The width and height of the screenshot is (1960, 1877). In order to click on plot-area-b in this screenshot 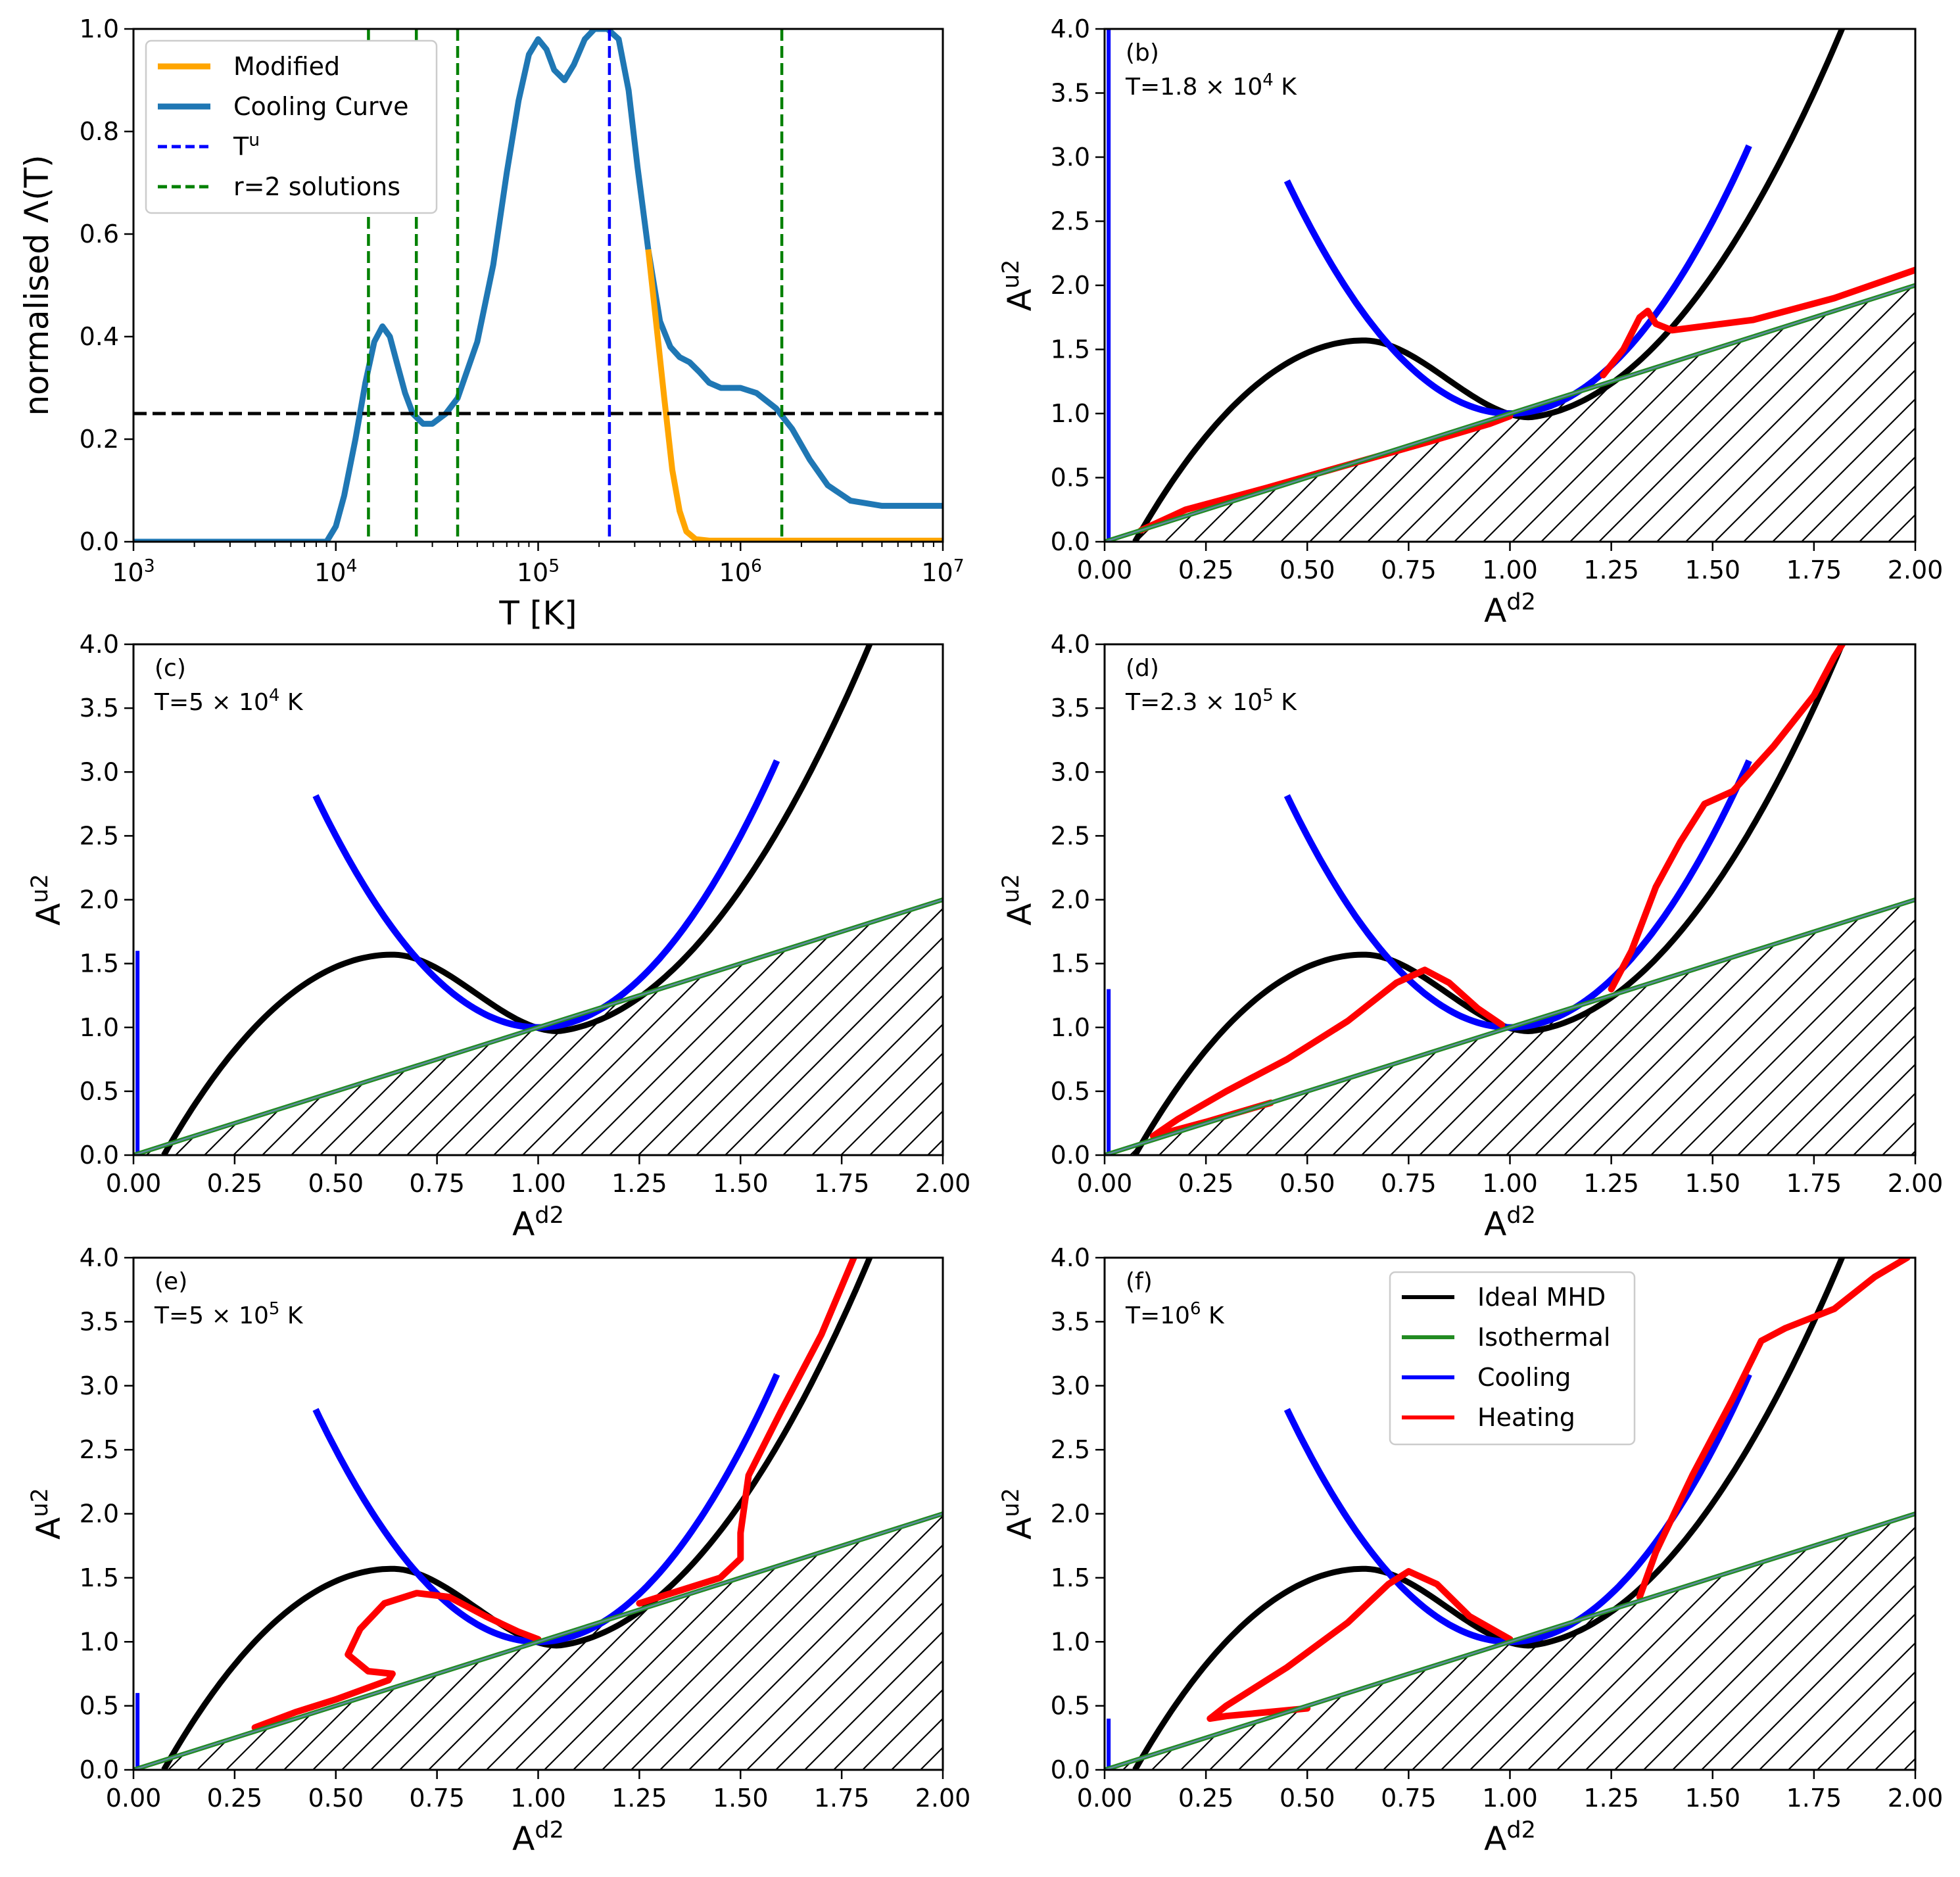, I will do `click(1510, 285)`.